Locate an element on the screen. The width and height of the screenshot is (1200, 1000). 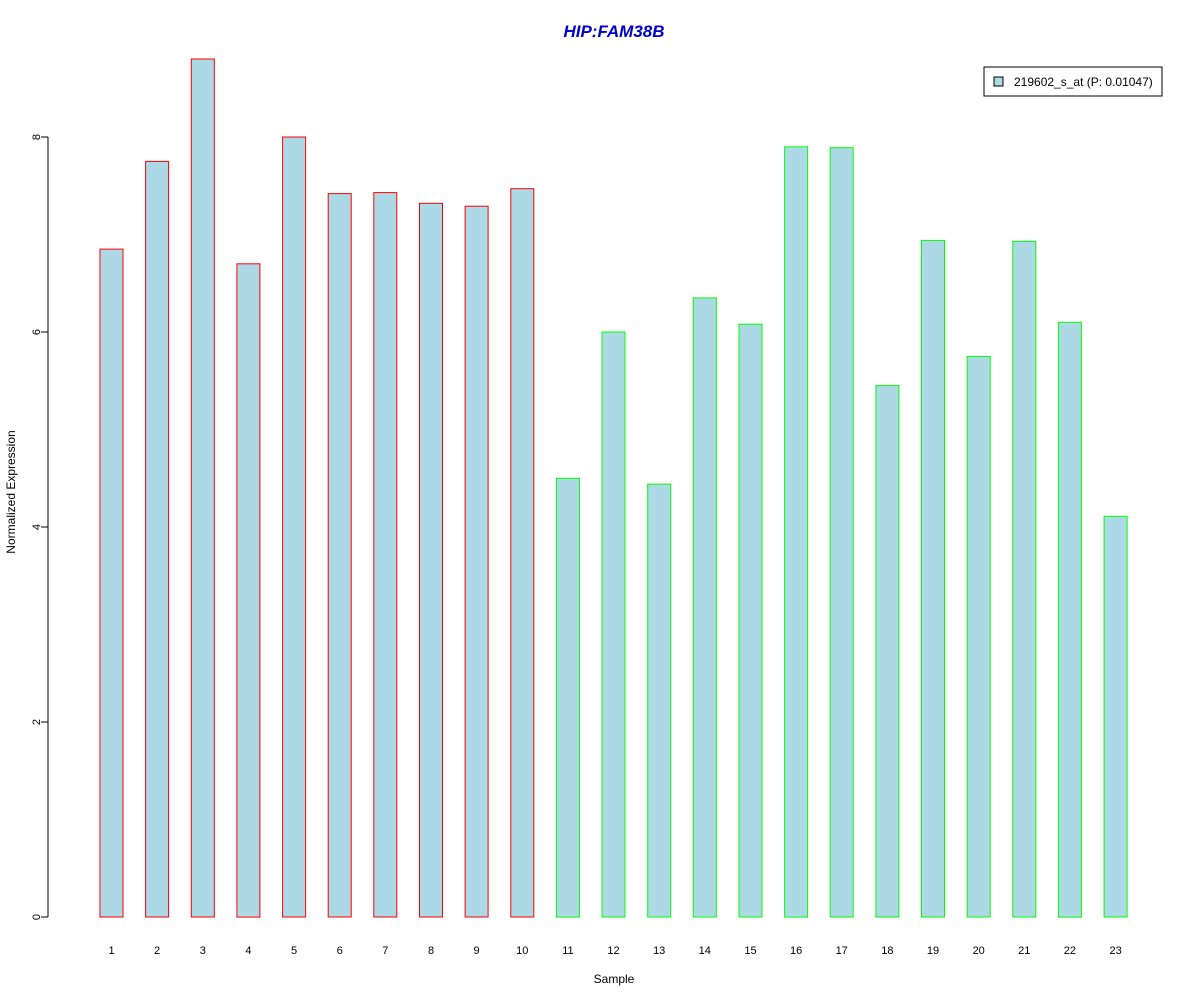
x-tick-label: 9 is located at coordinates (477, 951).